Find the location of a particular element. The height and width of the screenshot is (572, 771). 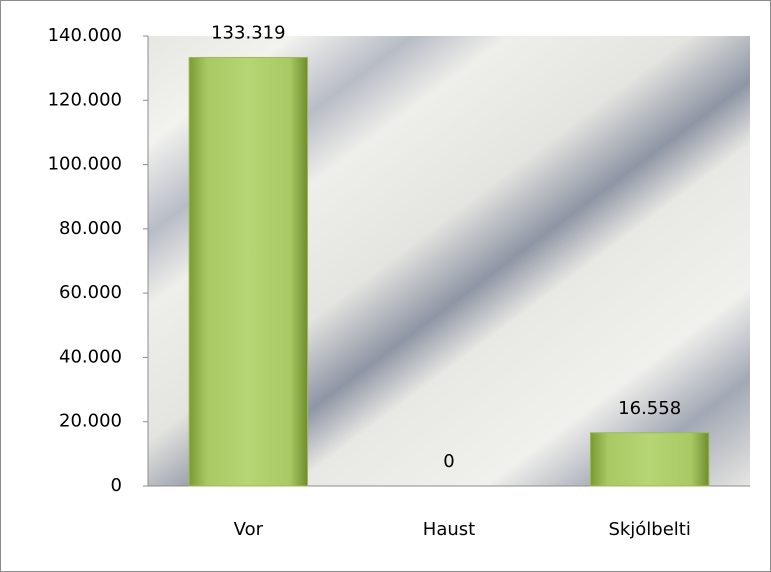

value-label: 0 is located at coordinates (448, 461).